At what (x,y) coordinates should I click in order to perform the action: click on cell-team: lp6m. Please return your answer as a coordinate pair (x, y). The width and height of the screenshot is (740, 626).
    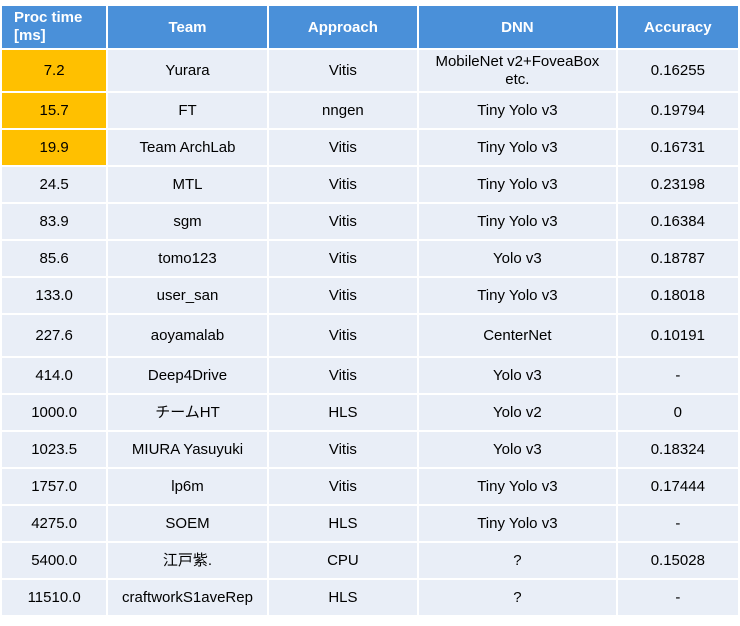
    Looking at the image, I should click on (187, 486).